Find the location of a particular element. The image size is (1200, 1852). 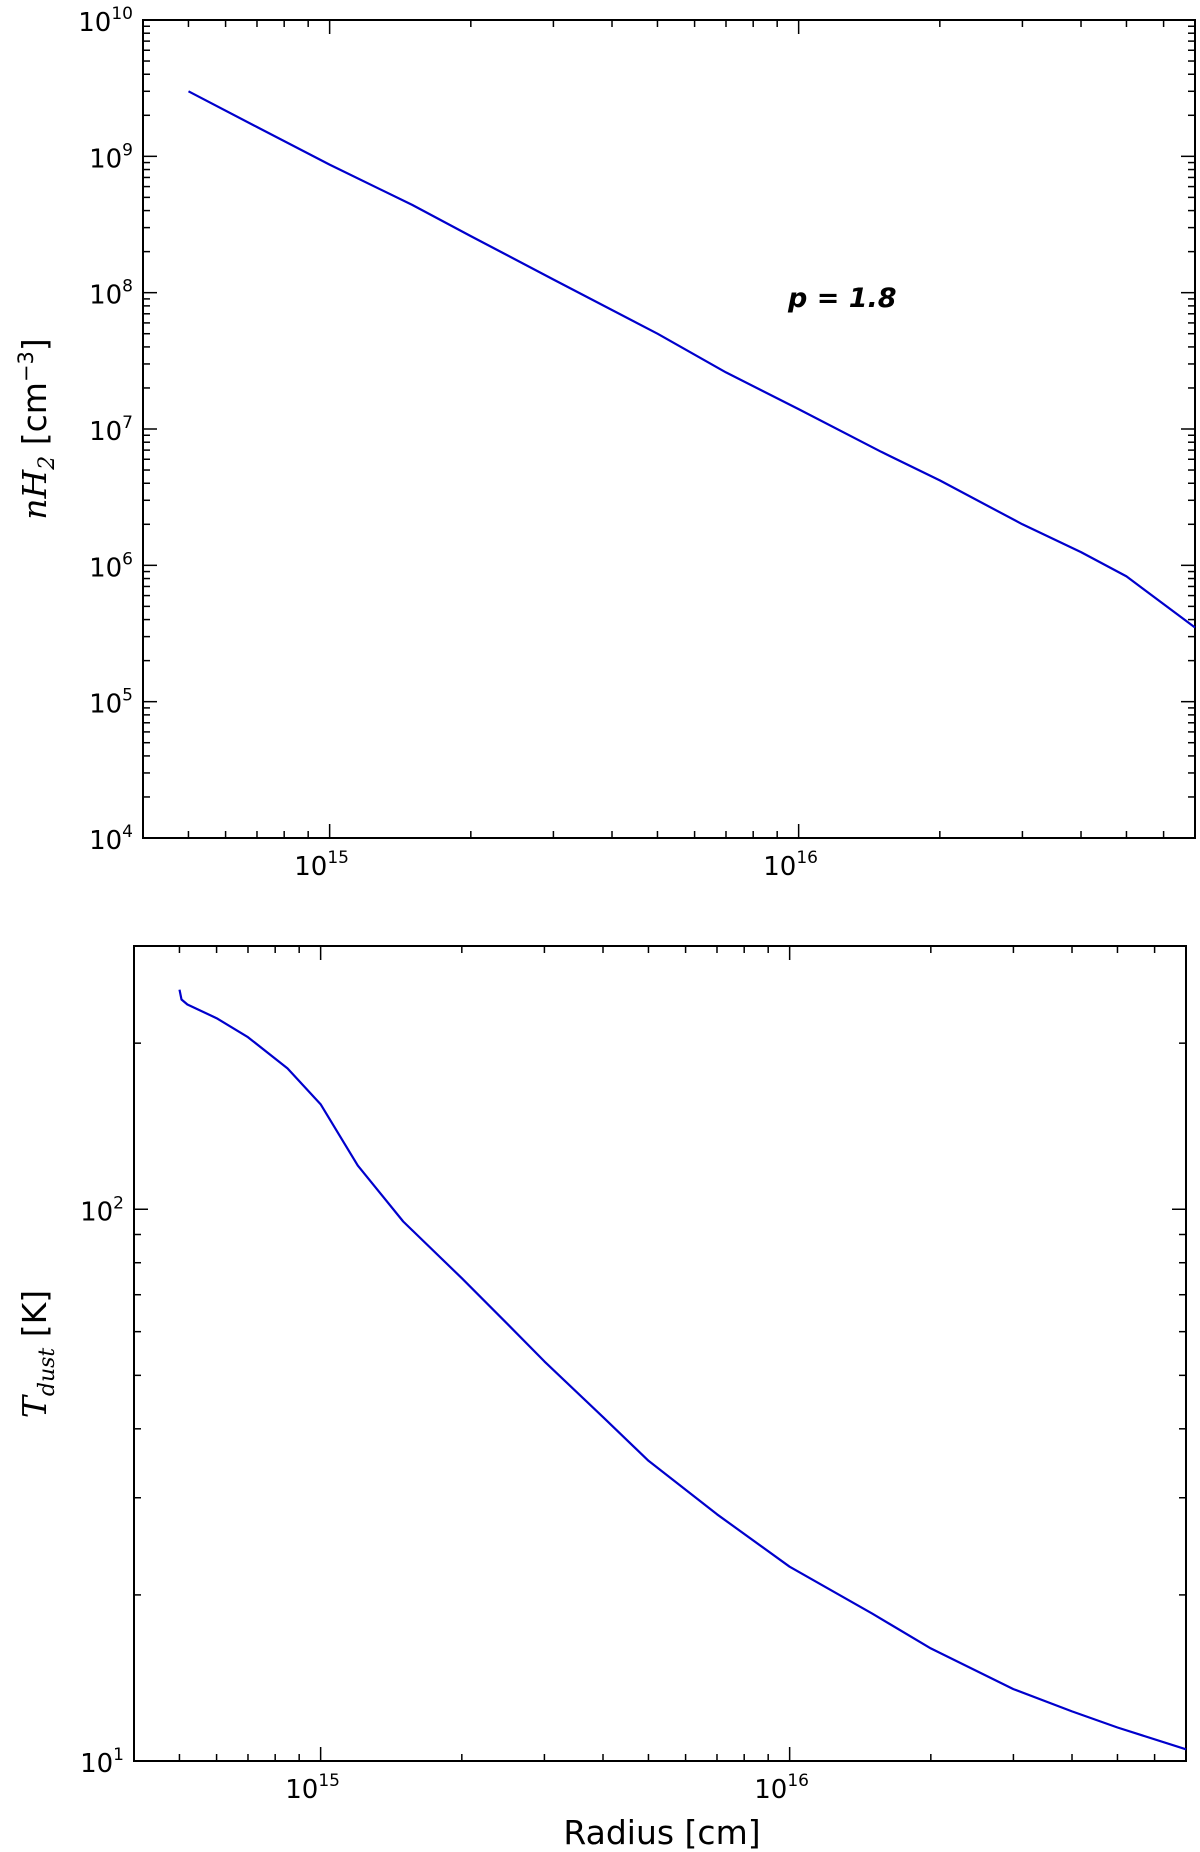

radius-x-axis-label: Radius [cm] is located at coordinates (661, 1832).